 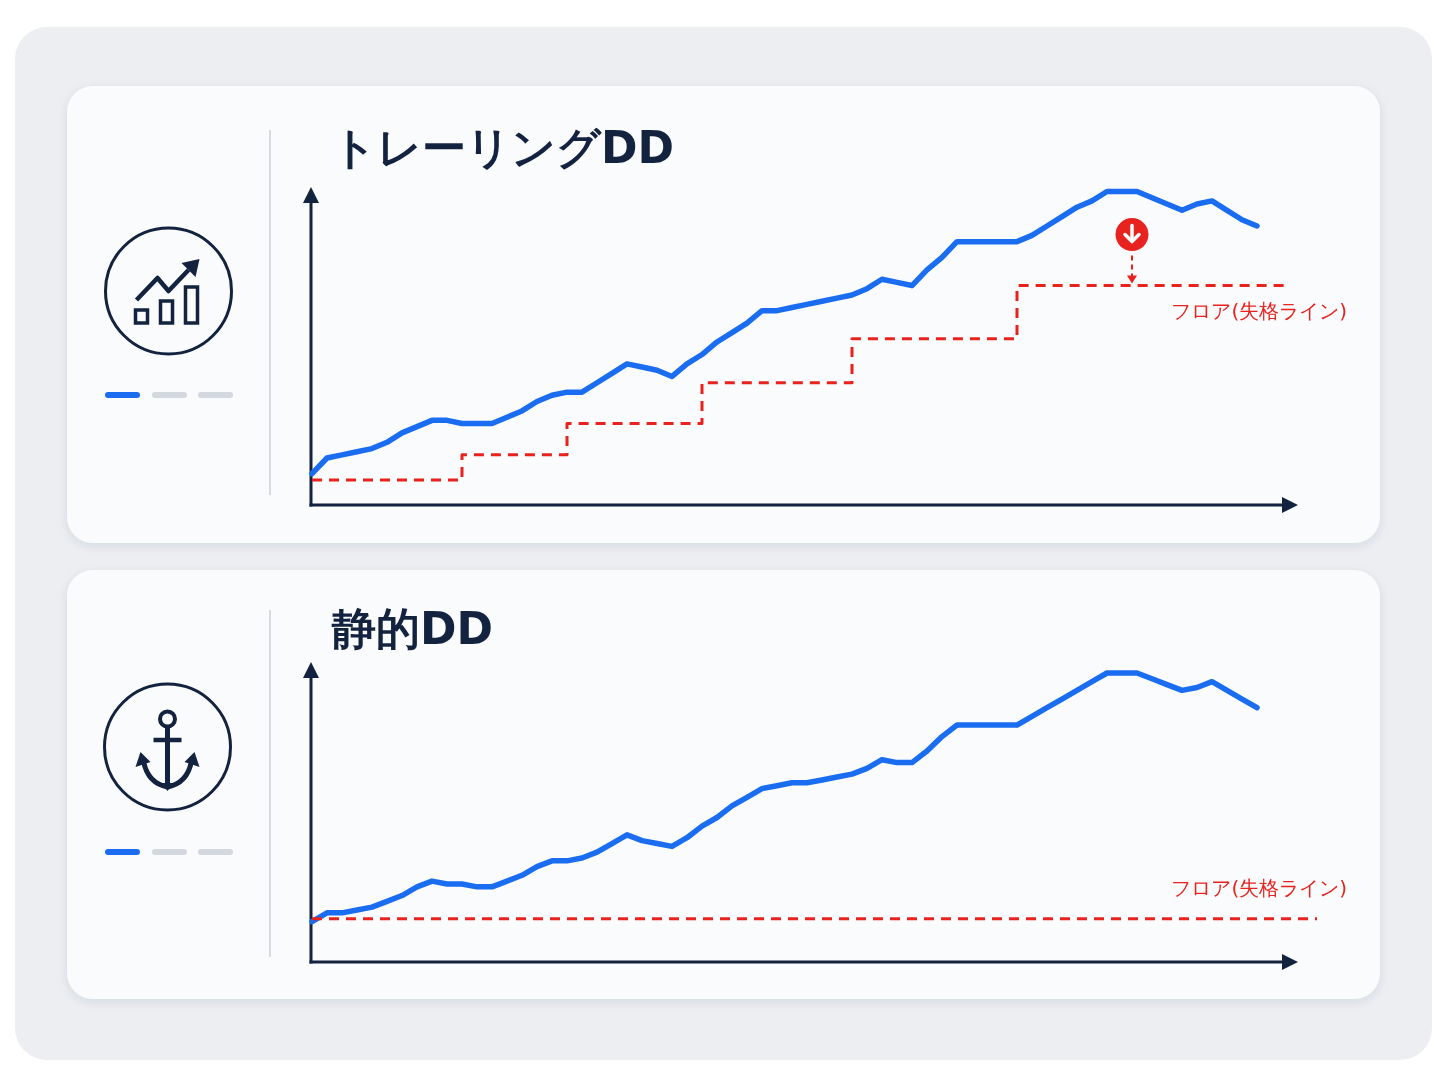 I want to click on chart-title: 静的DD, so click(x=412, y=628).